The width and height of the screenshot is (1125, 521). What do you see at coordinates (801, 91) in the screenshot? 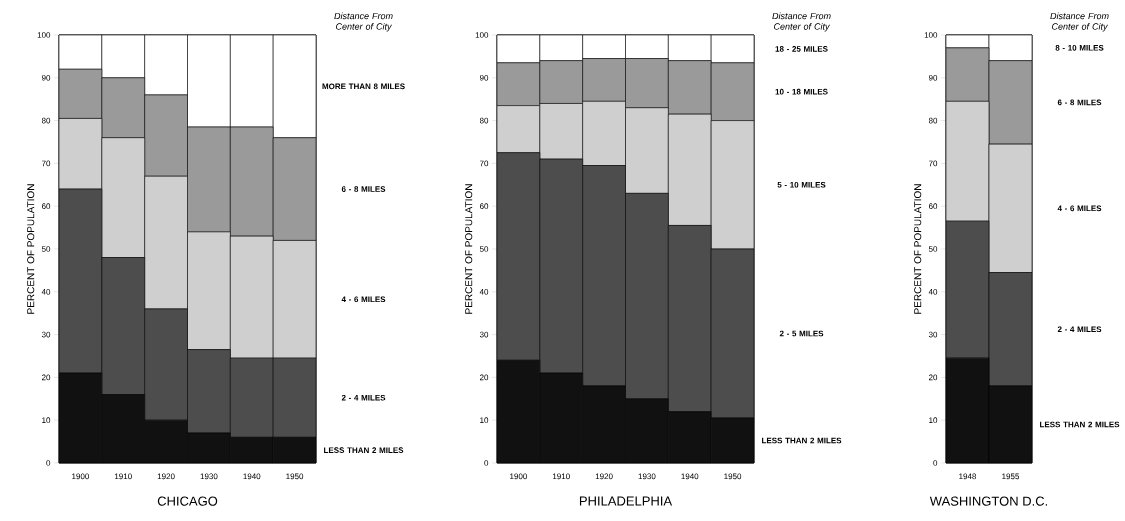
I see `text: 10 - 18 MILES` at bounding box center [801, 91].